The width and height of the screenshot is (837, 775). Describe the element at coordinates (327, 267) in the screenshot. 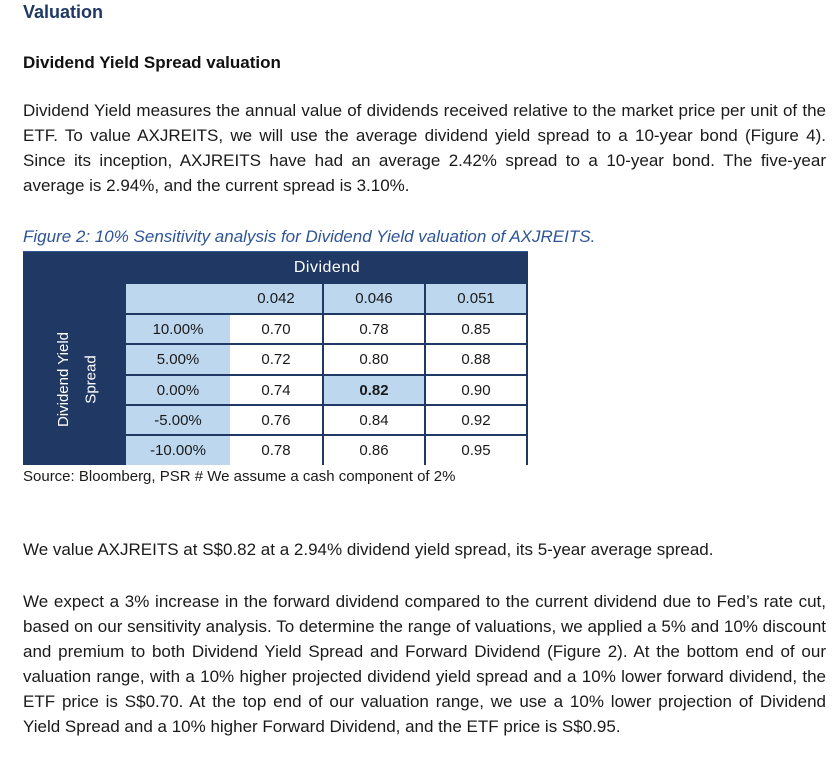

I see `column-group-header: Dividend` at that location.